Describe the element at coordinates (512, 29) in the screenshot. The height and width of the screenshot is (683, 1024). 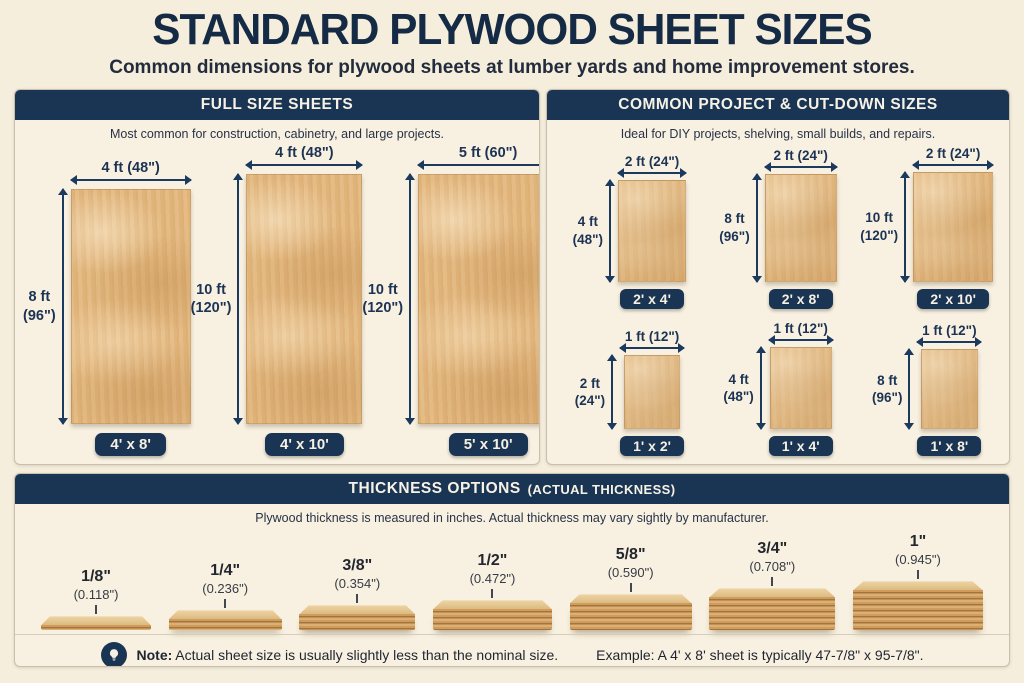
I see `page-title: STANDARD PLYWOOD SHEET SIZES` at that location.